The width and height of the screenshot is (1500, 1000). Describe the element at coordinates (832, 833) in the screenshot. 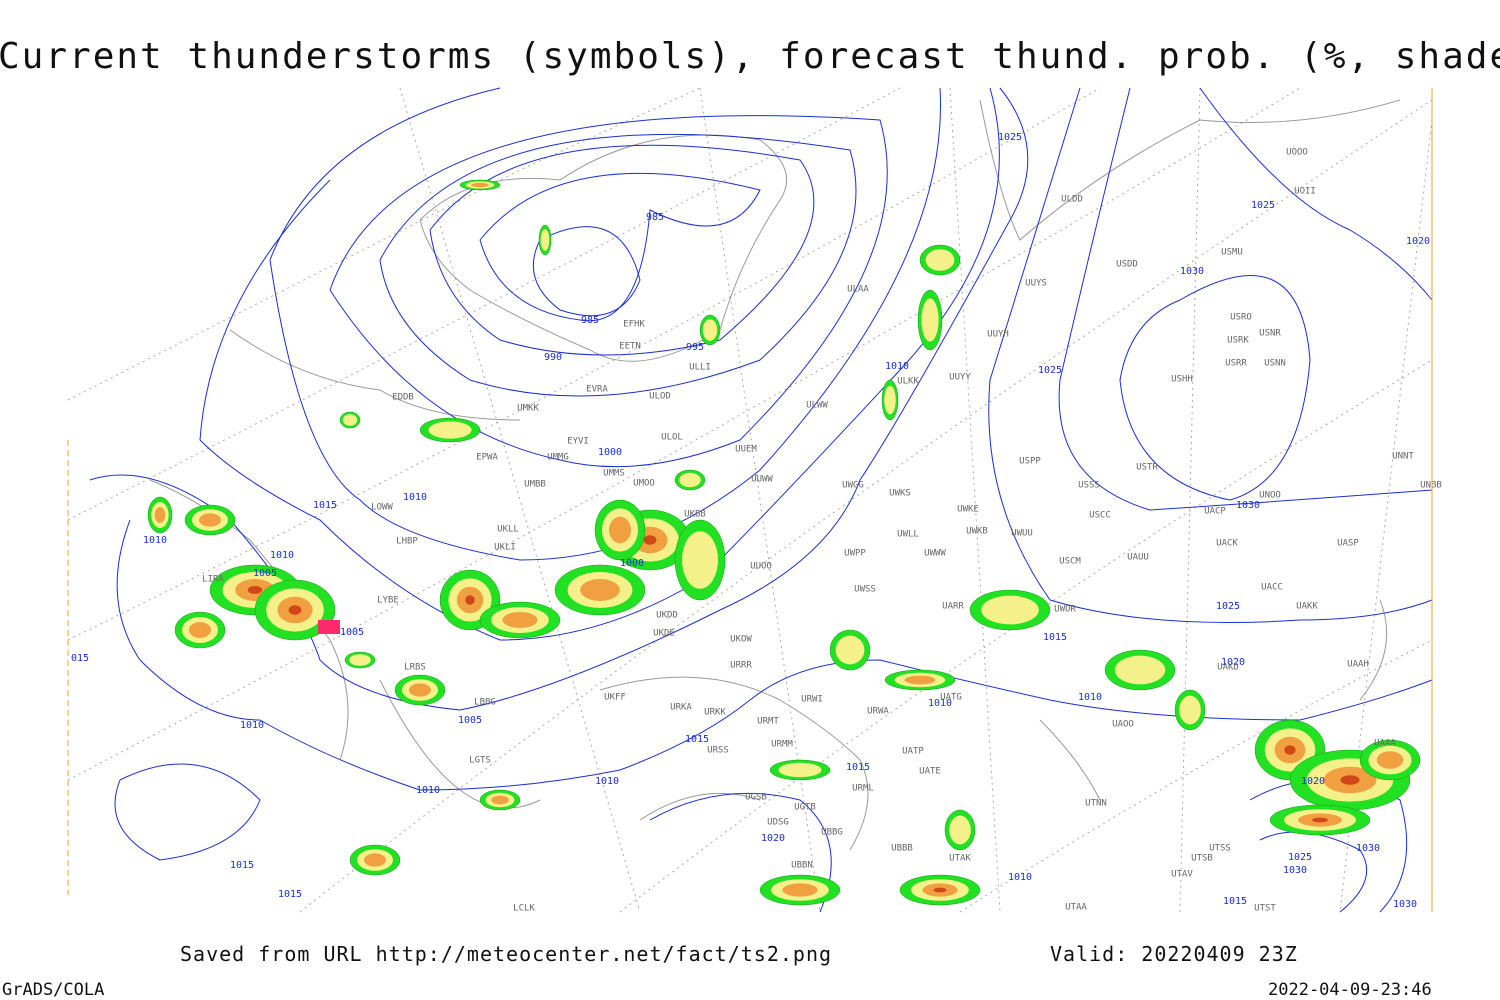

I see `station-label: UBBG` at that location.